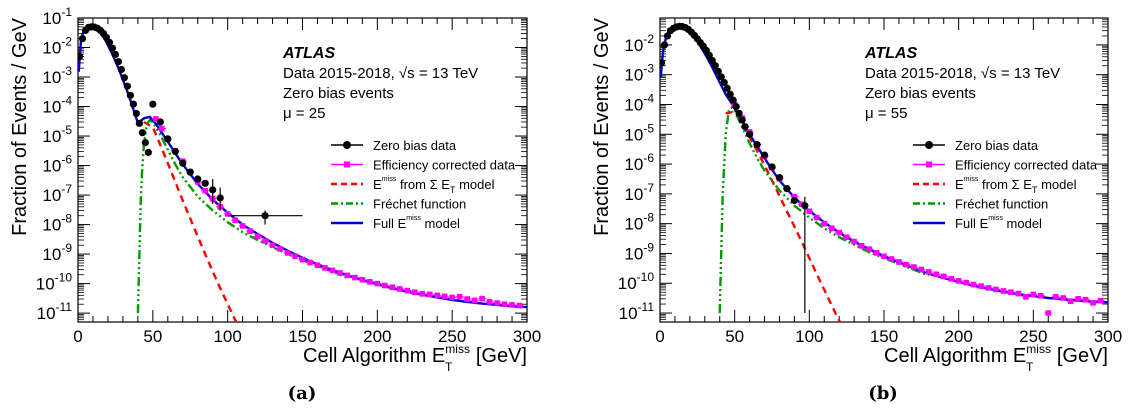 This screenshot has height=412, width=1128. Describe the element at coordinates (639, 162) in the screenshot. I see `y-tick-label: 10⁻⁶` at that location.